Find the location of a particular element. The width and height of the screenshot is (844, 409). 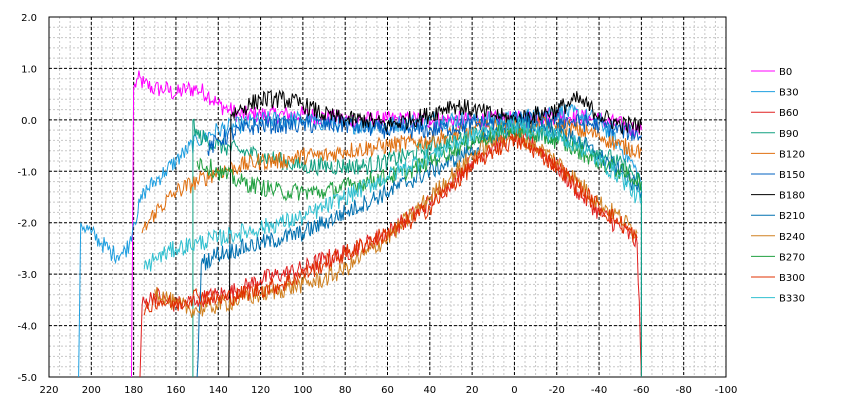

x-tick-label: 40 is located at coordinates (429, 390).